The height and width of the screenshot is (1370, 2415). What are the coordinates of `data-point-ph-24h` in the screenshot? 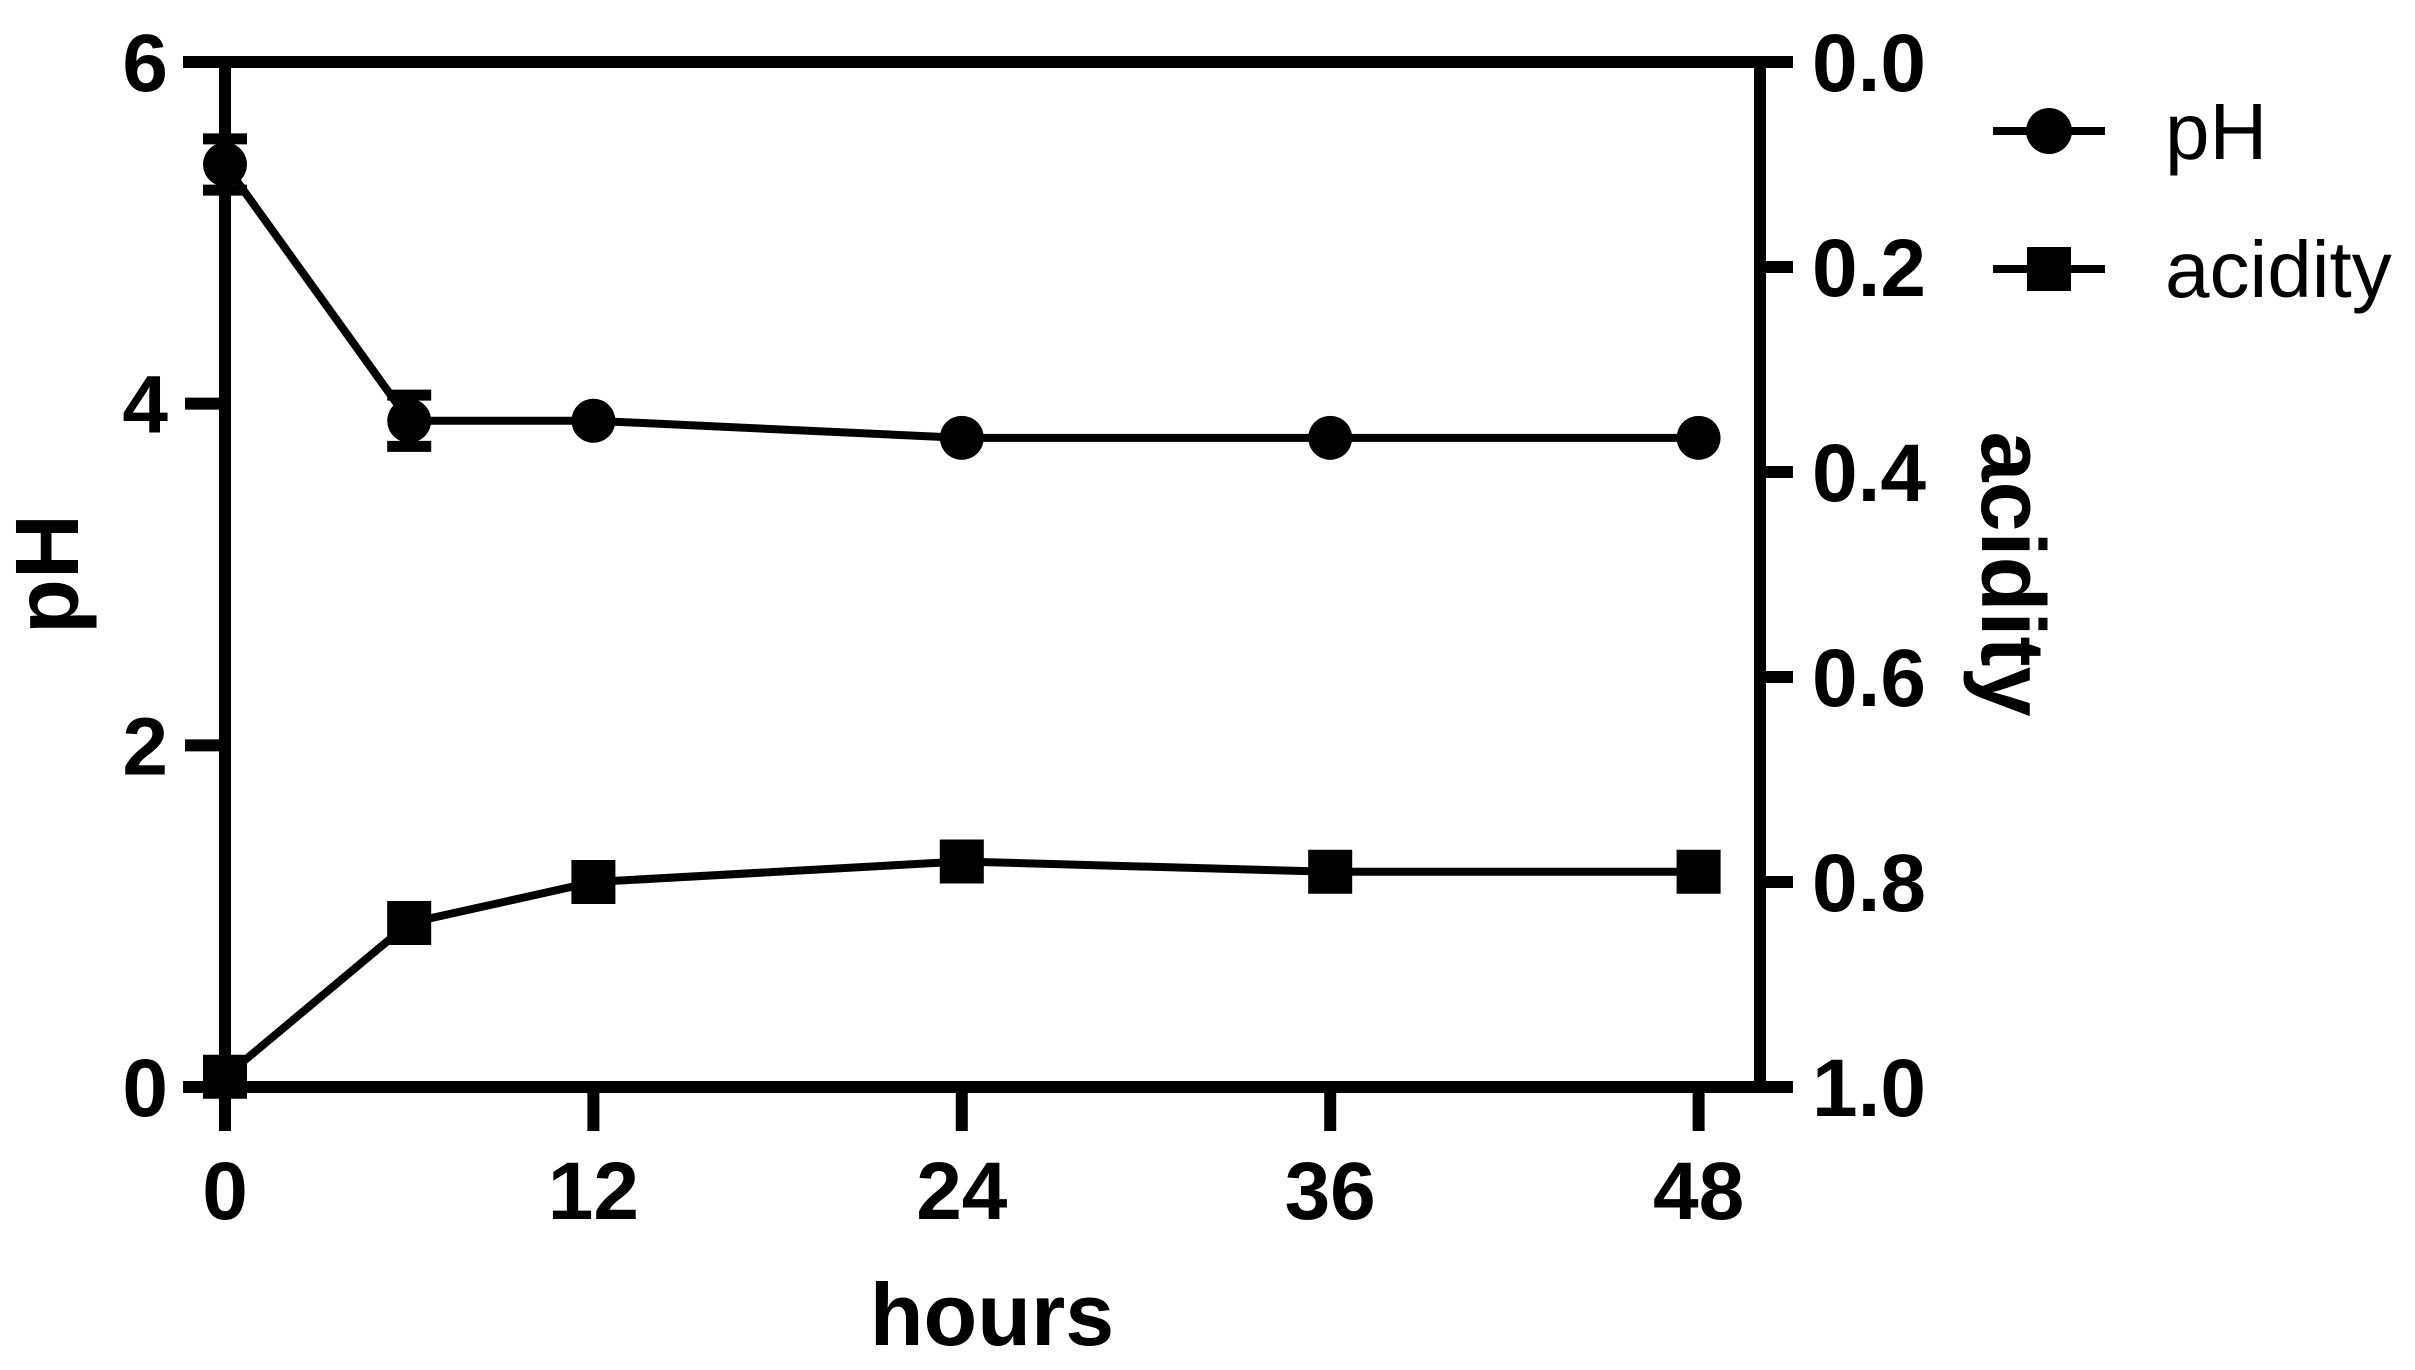 It's located at (961, 437).